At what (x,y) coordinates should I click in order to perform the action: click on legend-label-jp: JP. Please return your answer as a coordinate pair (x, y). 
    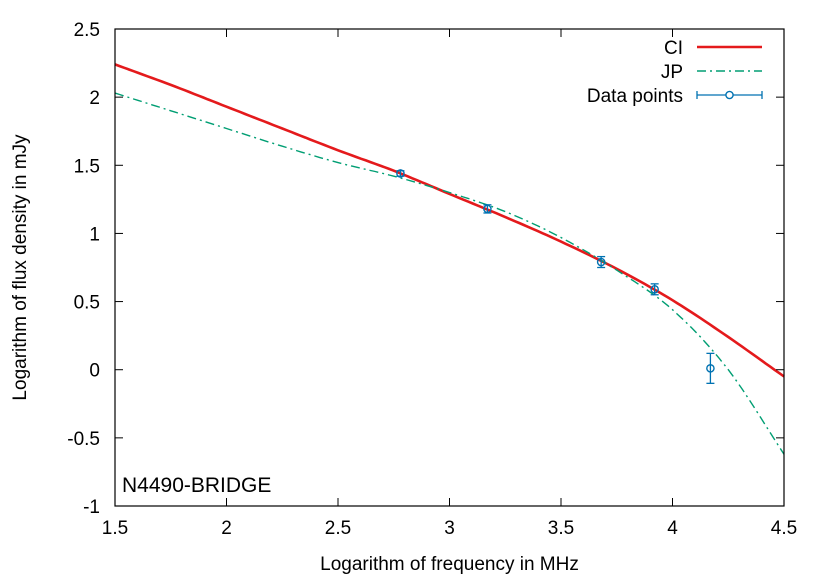
    Looking at the image, I should click on (672, 72).